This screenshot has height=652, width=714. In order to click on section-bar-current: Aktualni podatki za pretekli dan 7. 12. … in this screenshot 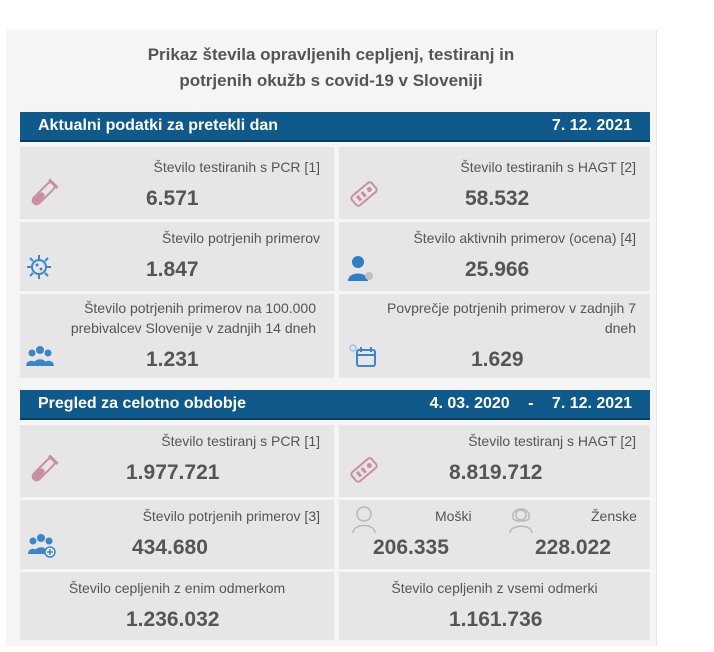, I will do `click(335, 127)`.